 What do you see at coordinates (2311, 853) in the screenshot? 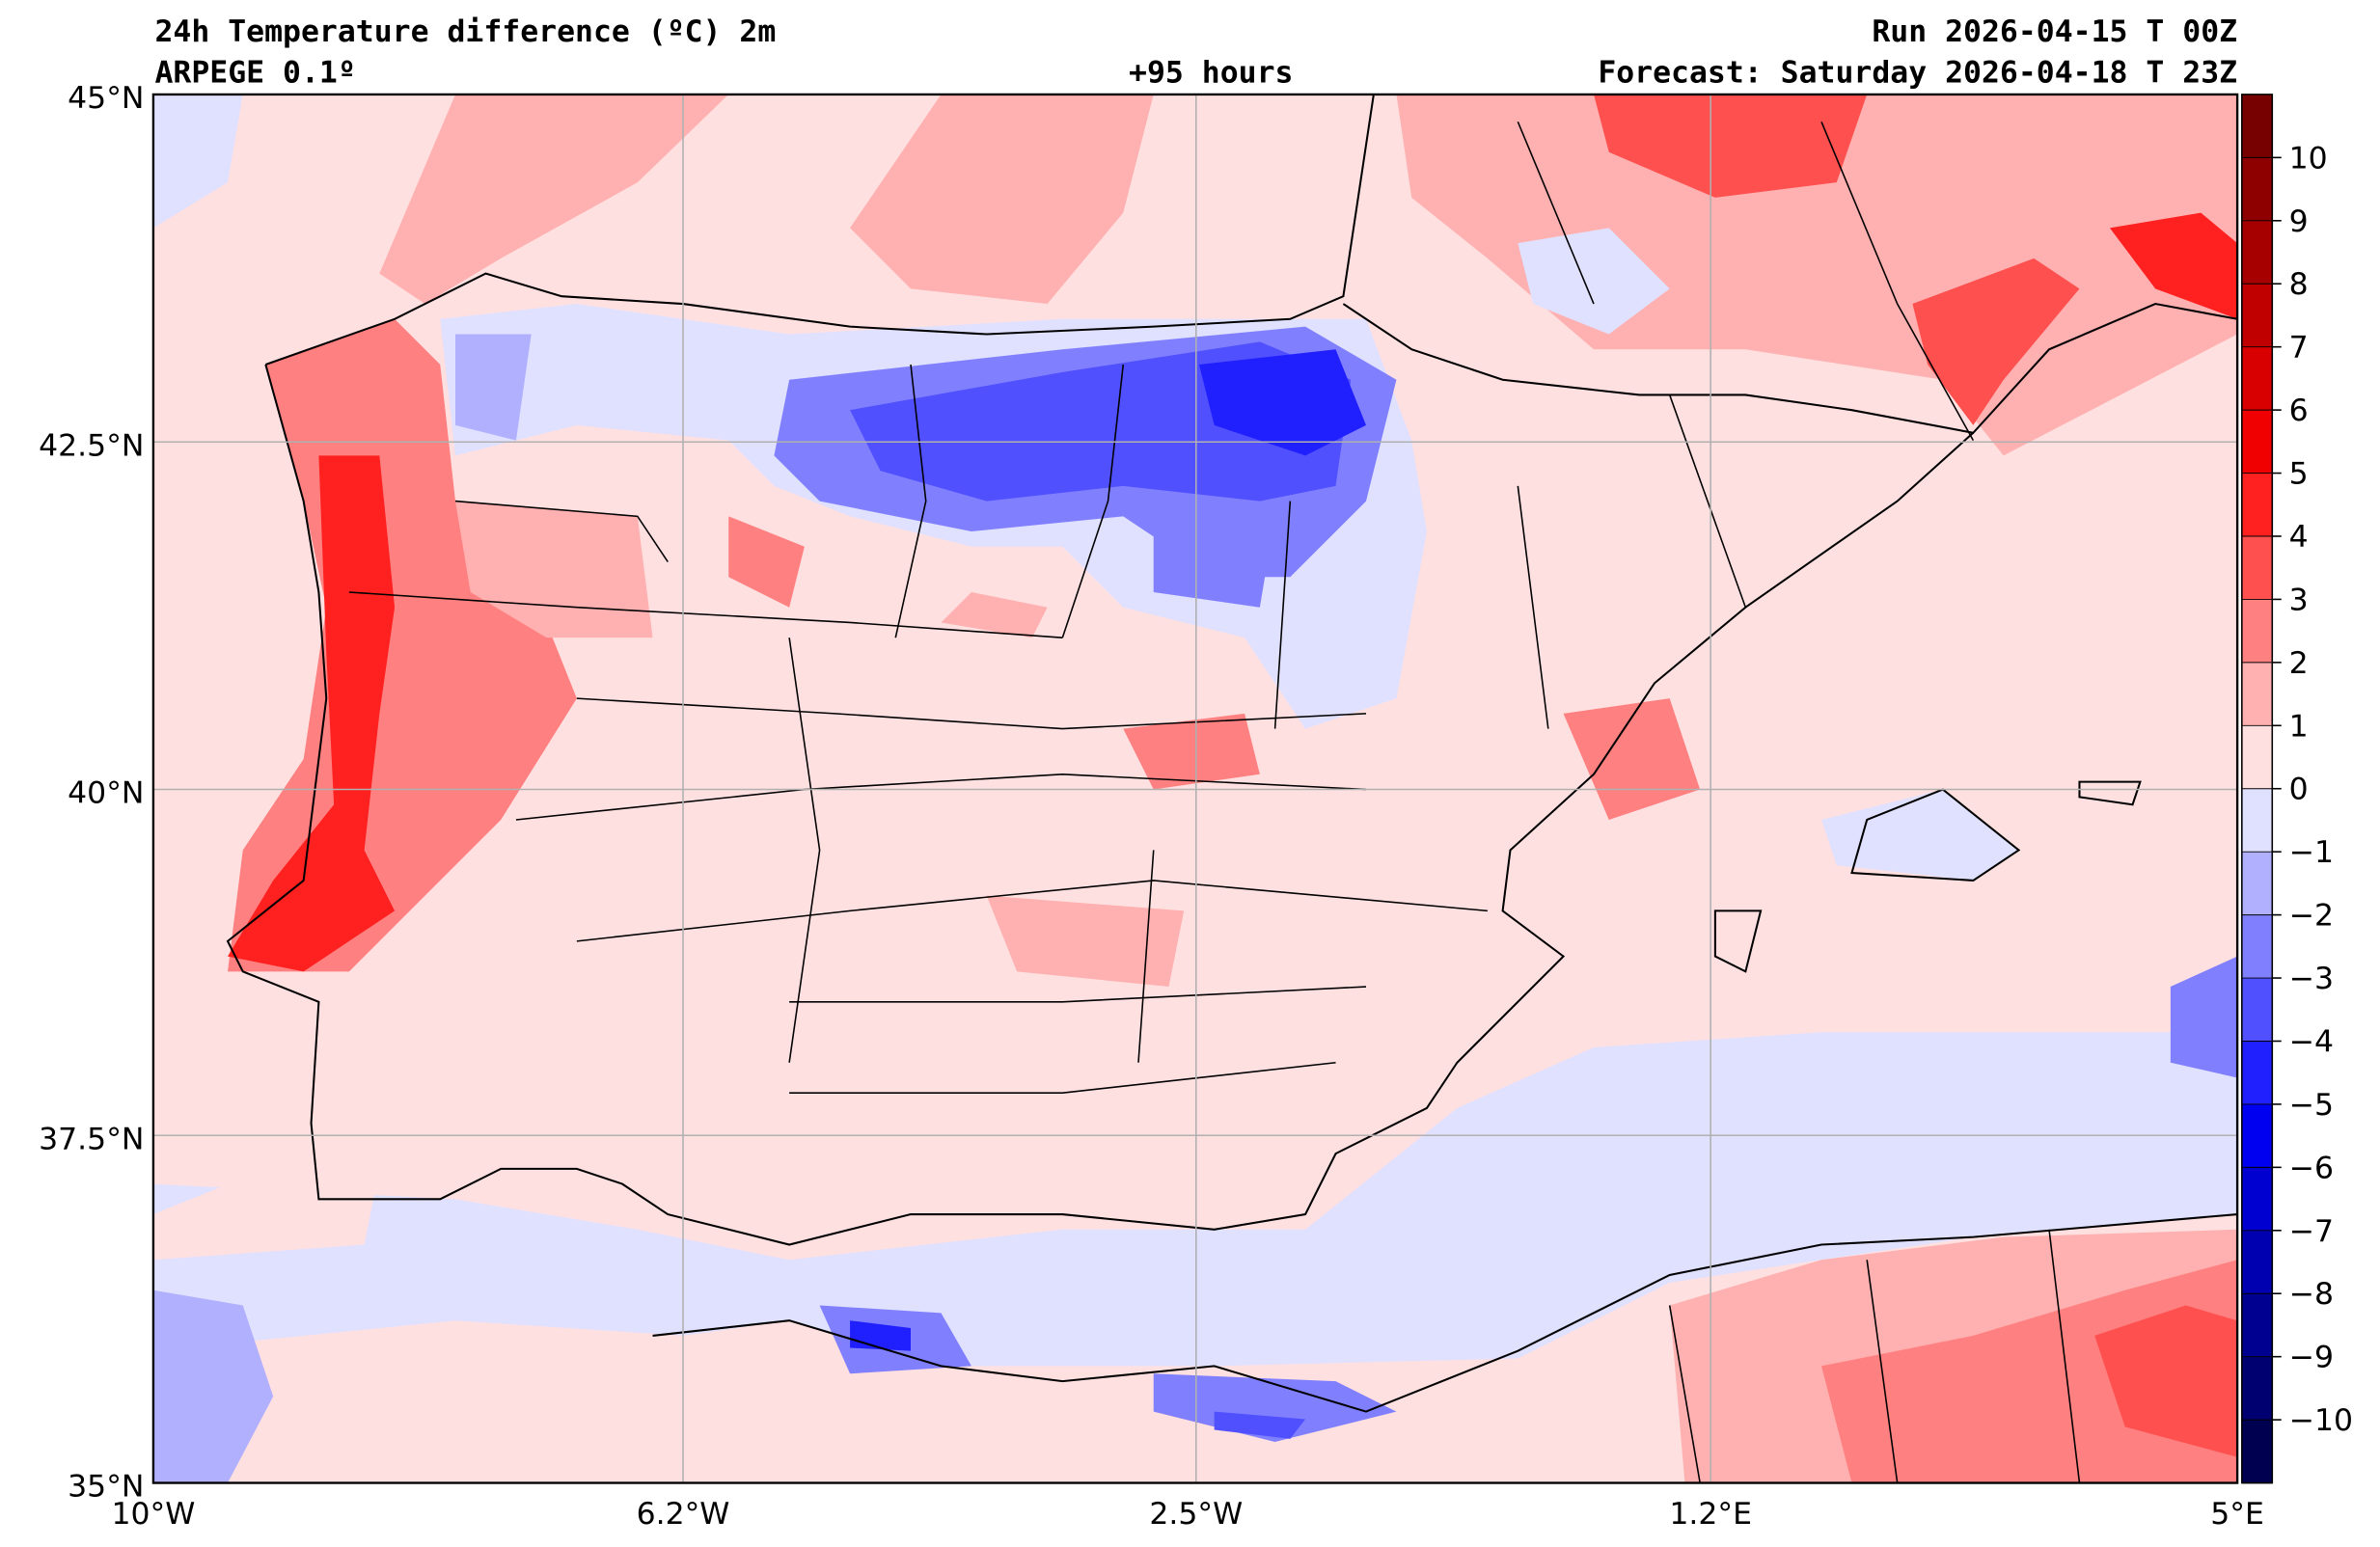
I see `colorbar-tick-label: −1` at bounding box center [2311, 853].